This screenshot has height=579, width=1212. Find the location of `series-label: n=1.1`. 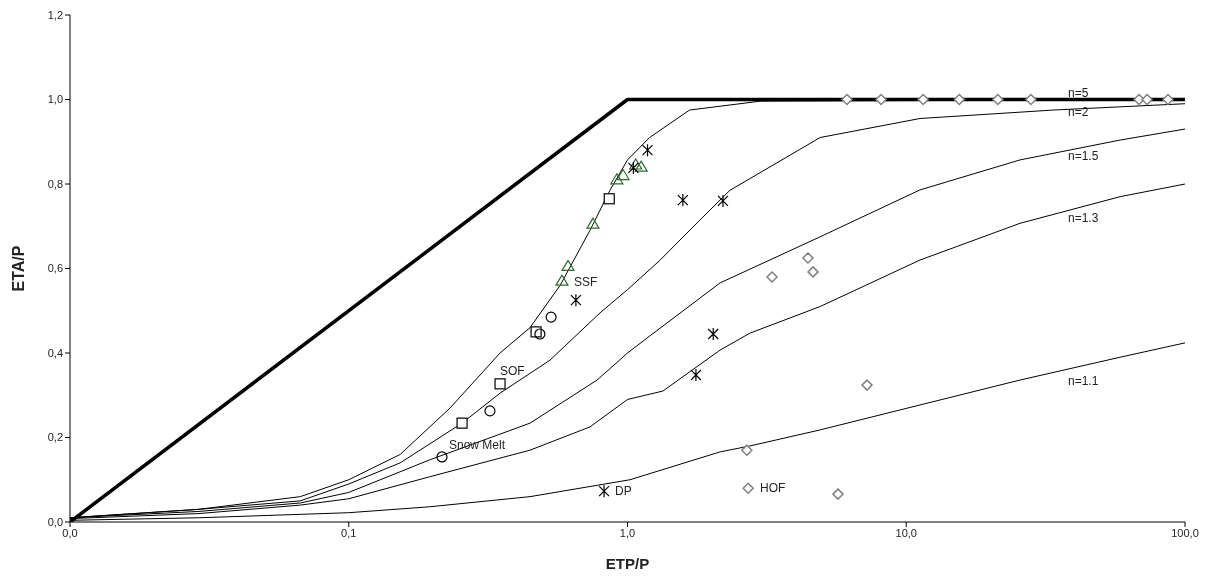

series-label: n=1.1 is located at coordinates (1083, 381).